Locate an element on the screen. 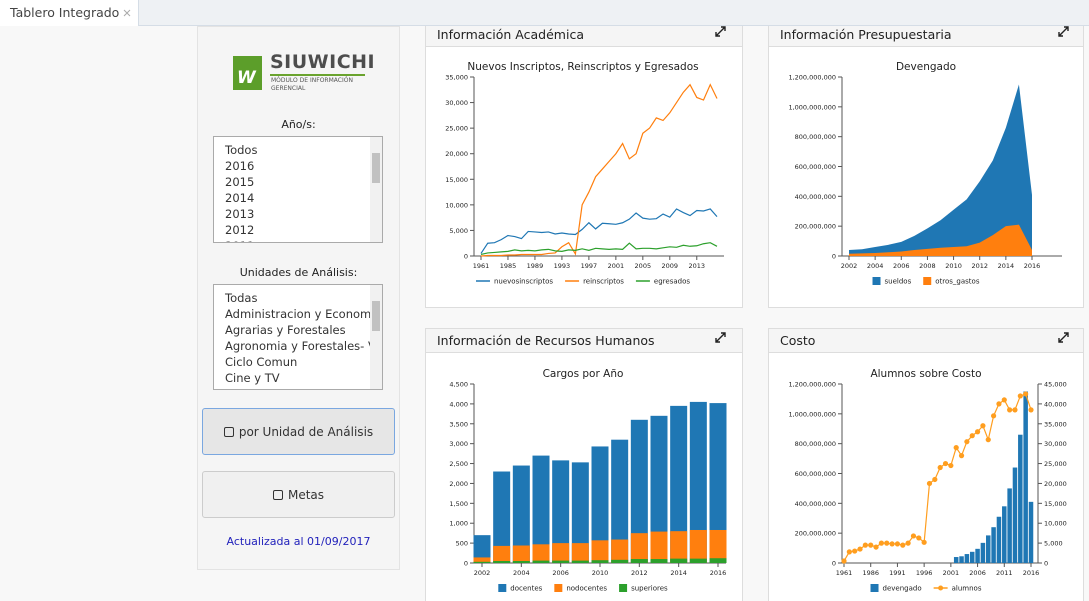  years-list: Todos 2016 2015 2014 2013 20122011 is located at coordinates (298, 189).